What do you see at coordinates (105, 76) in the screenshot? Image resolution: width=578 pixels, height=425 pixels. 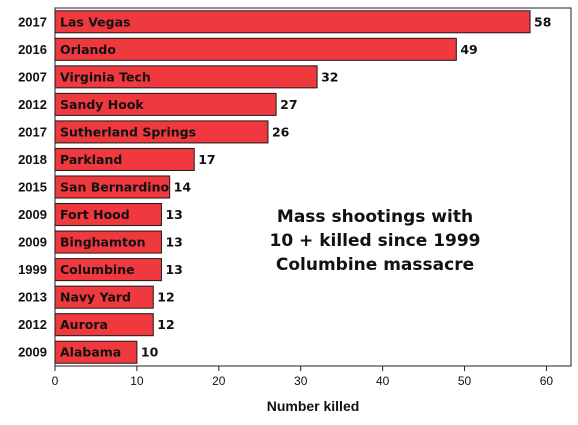 I see `bar-category-label: Virginia Tech` at bounding box center [105, 76].